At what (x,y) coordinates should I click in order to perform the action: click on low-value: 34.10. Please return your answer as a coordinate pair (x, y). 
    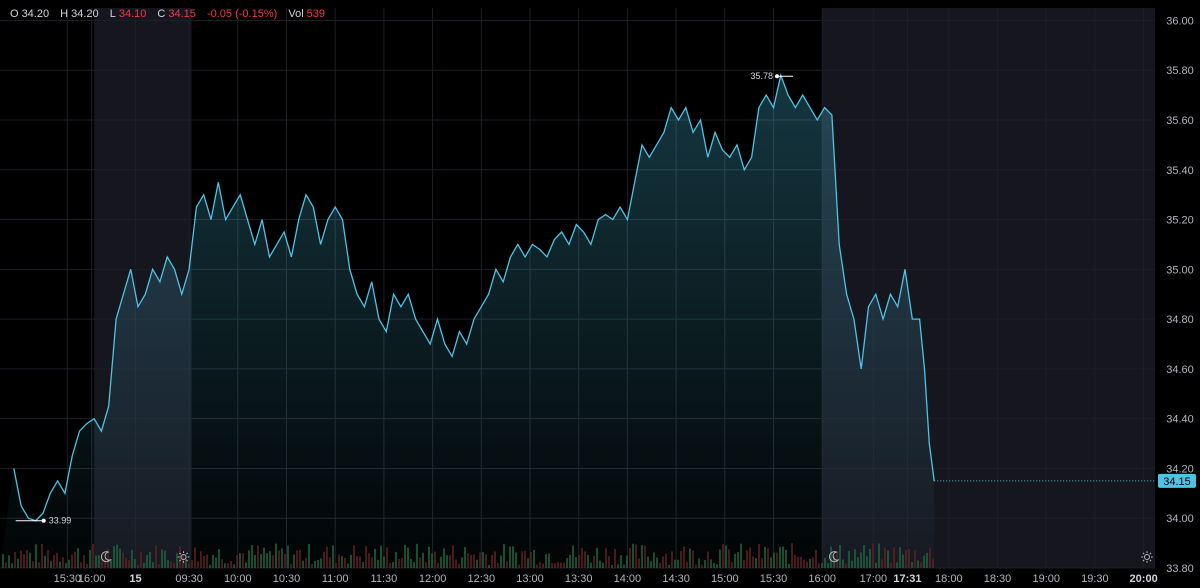
    Looking at the image, I should click on (132, 14).